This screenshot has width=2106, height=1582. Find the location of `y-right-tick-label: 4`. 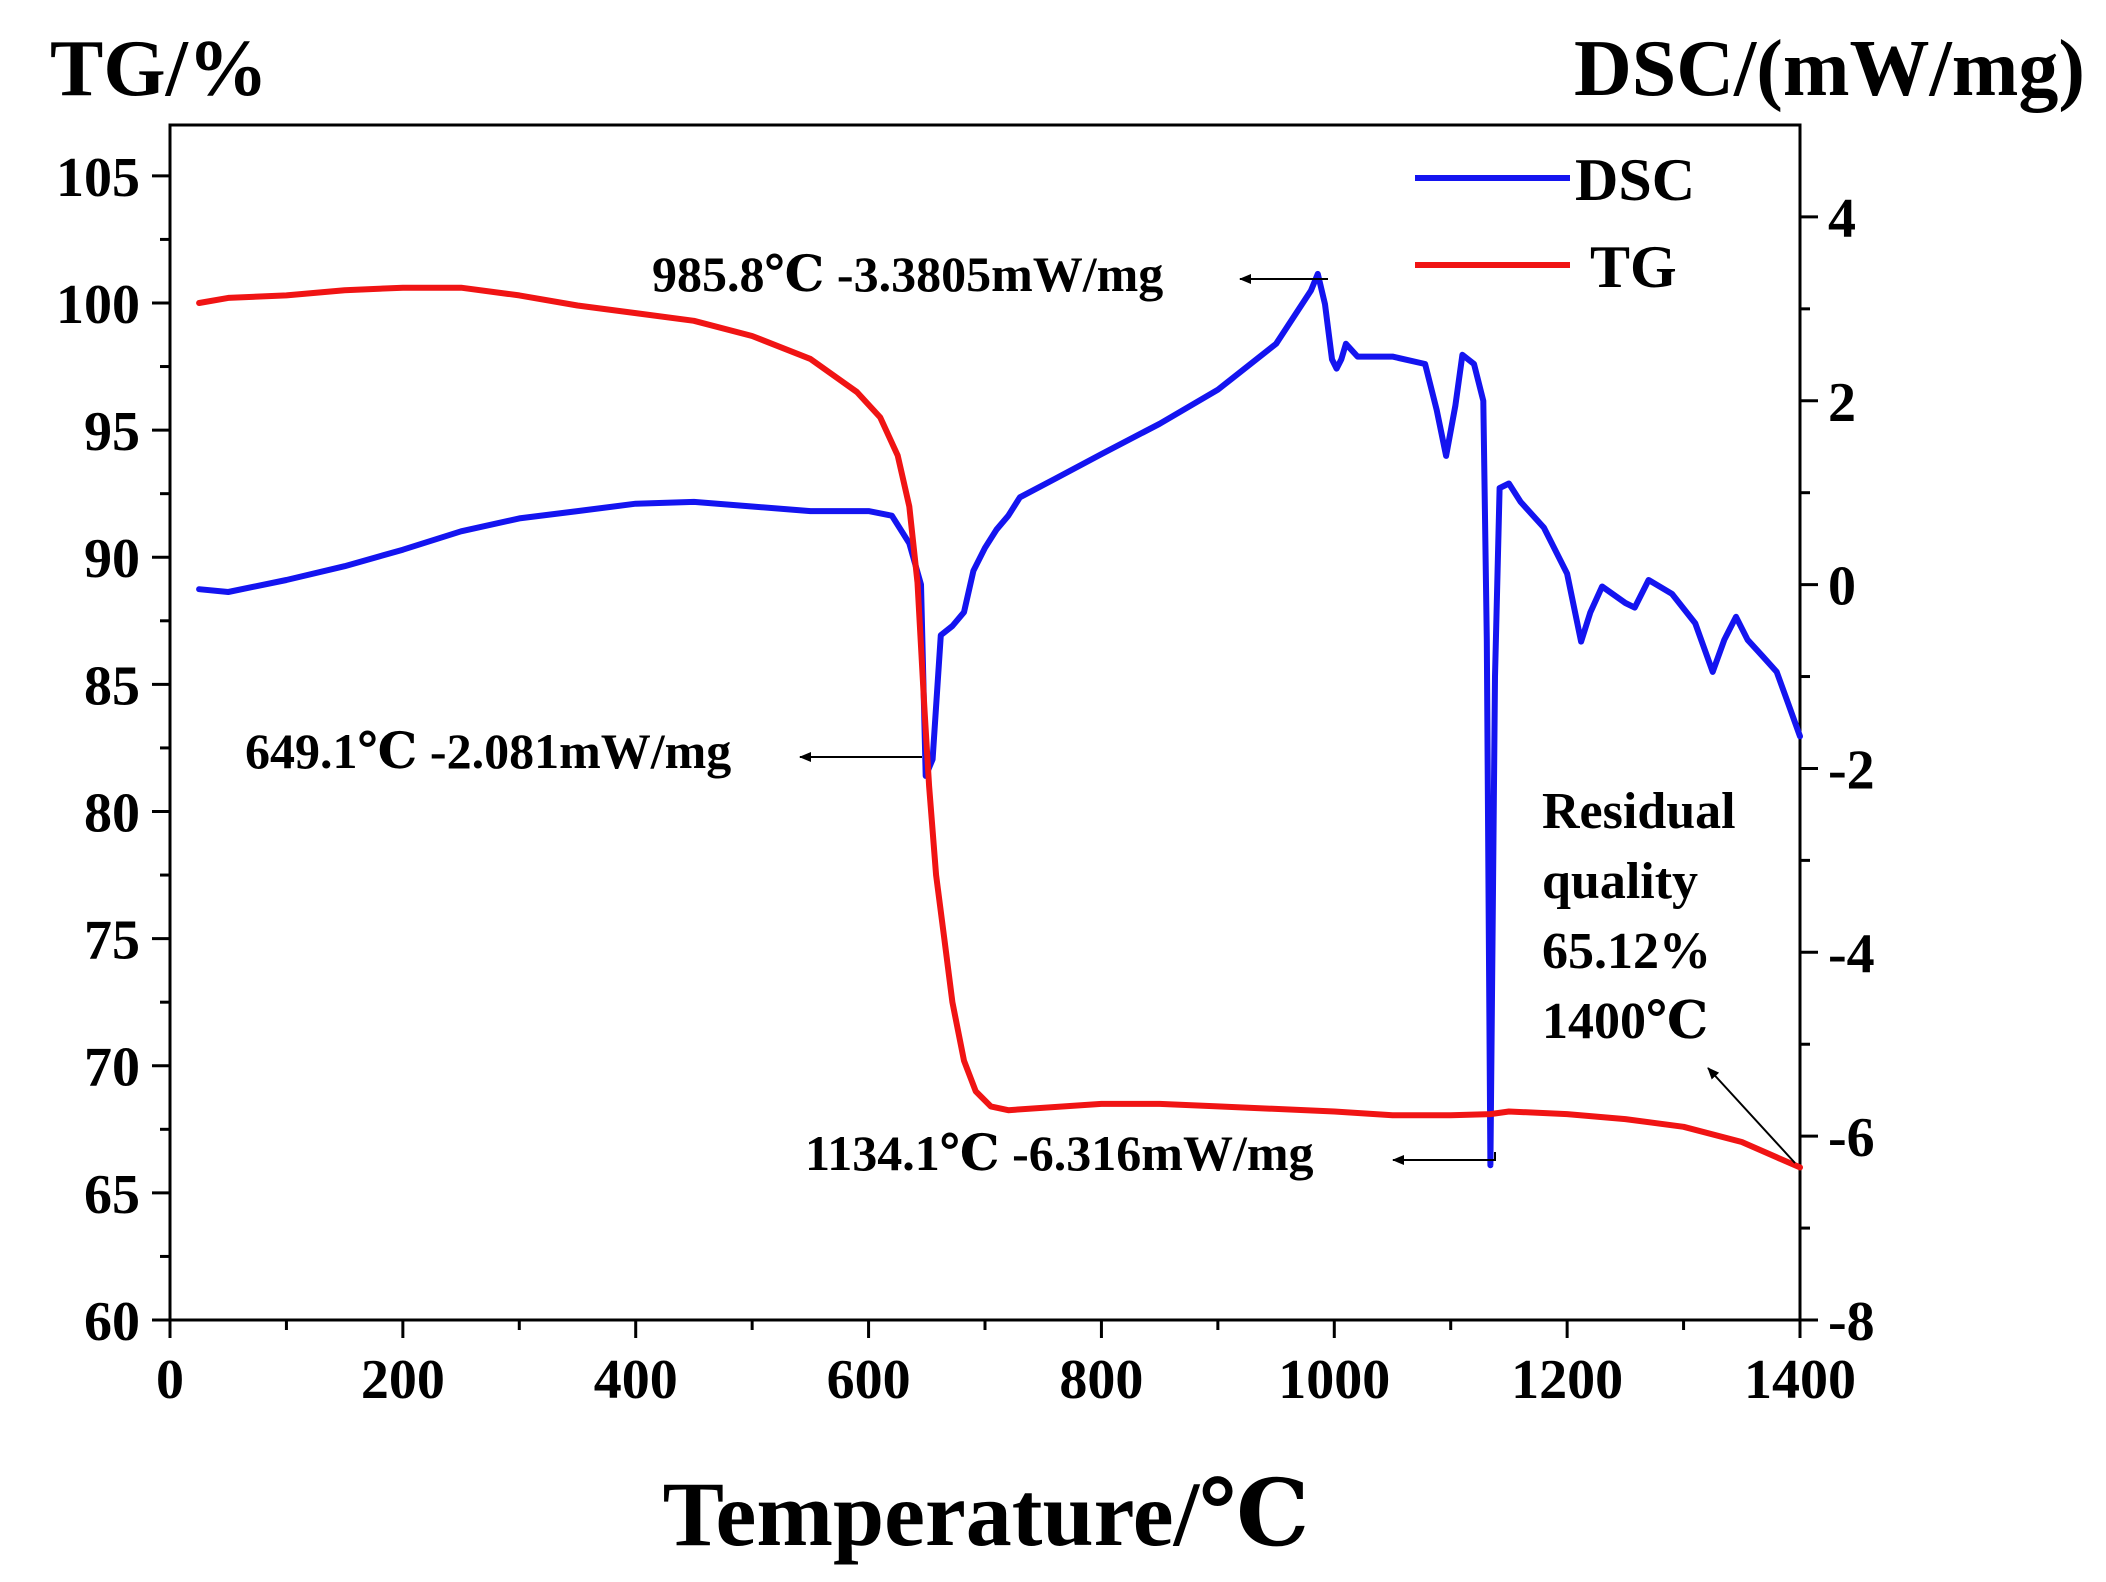

y-right-tick-label: 4 is located at coordinates (1842, 219).